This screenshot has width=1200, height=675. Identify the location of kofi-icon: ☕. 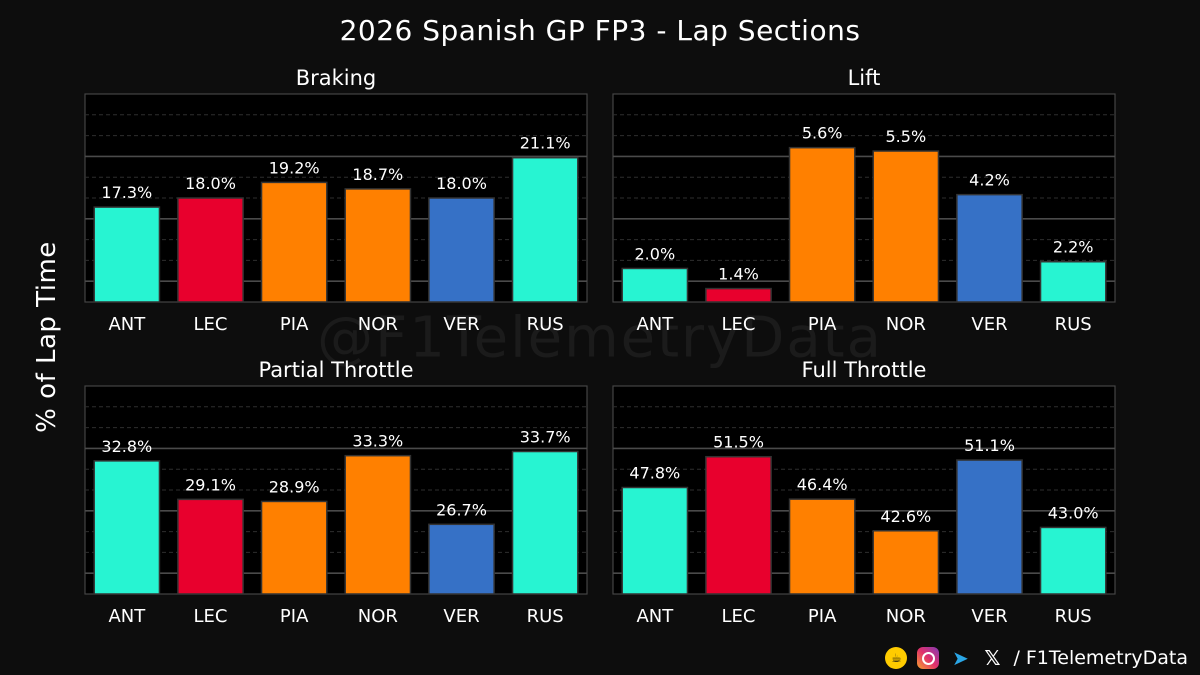
(896, 658).